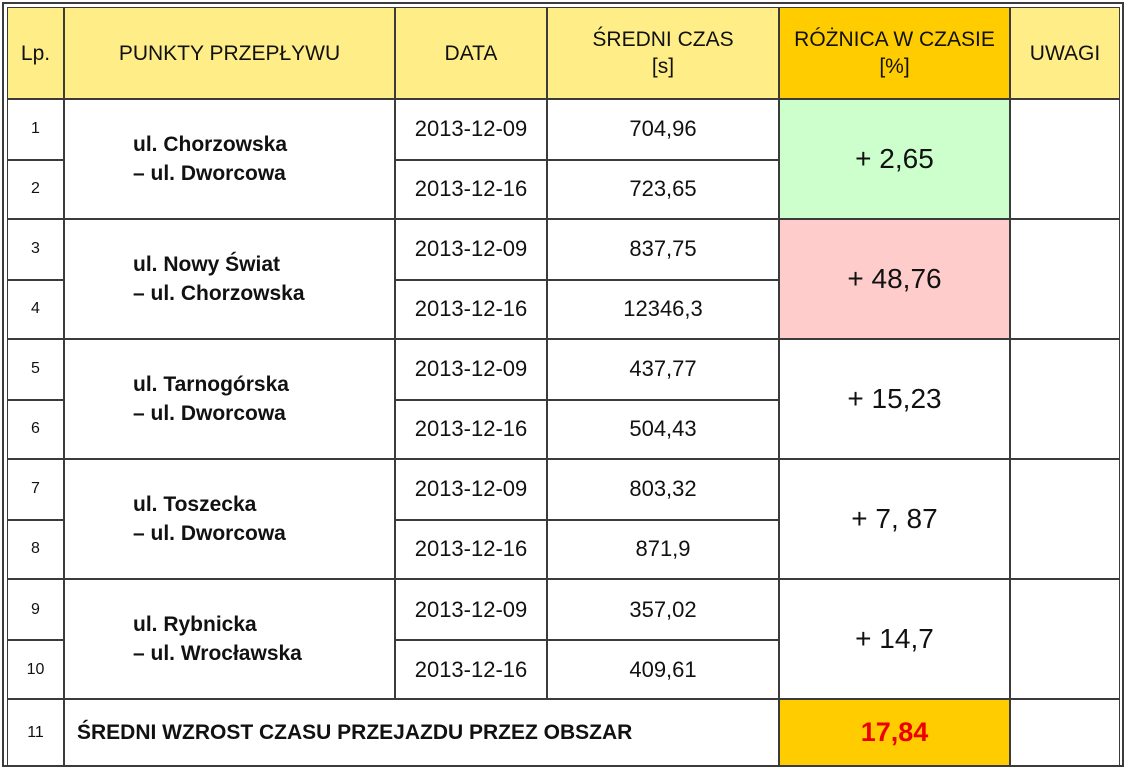 The width and height of the screenshot is (1130, 775). I want to click on table-row: 2 2013-12-16 723,65, so click(563, 189).